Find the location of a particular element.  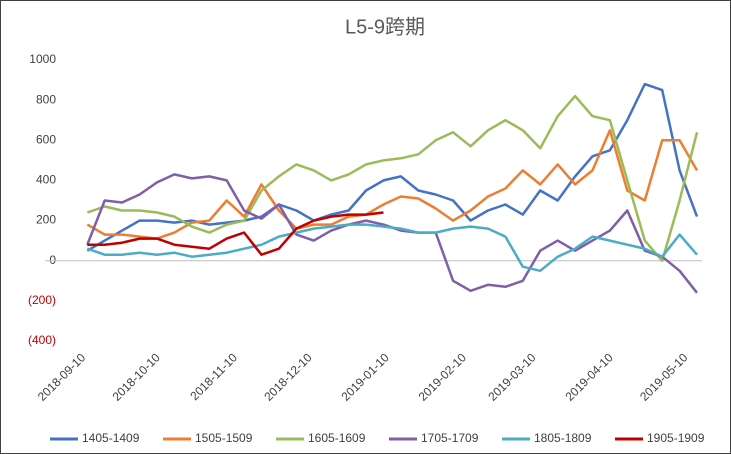

y-tick-label: 800 is located at coordinates (46, 99).